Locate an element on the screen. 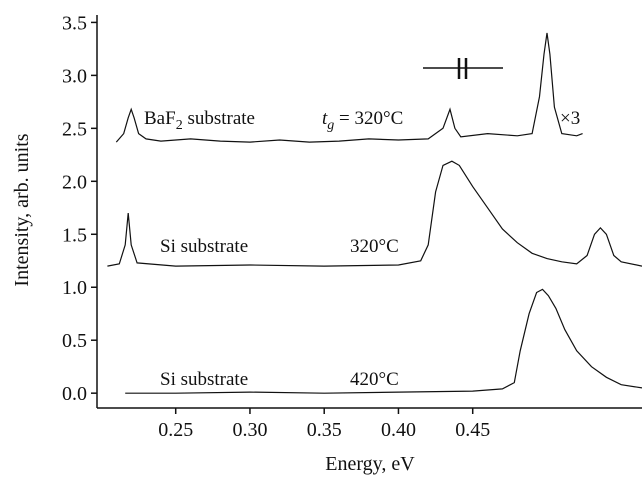 The height and width of the screenshot is (477, 642). x-tick-label: 0.30 is located at coordinates (249, 430).